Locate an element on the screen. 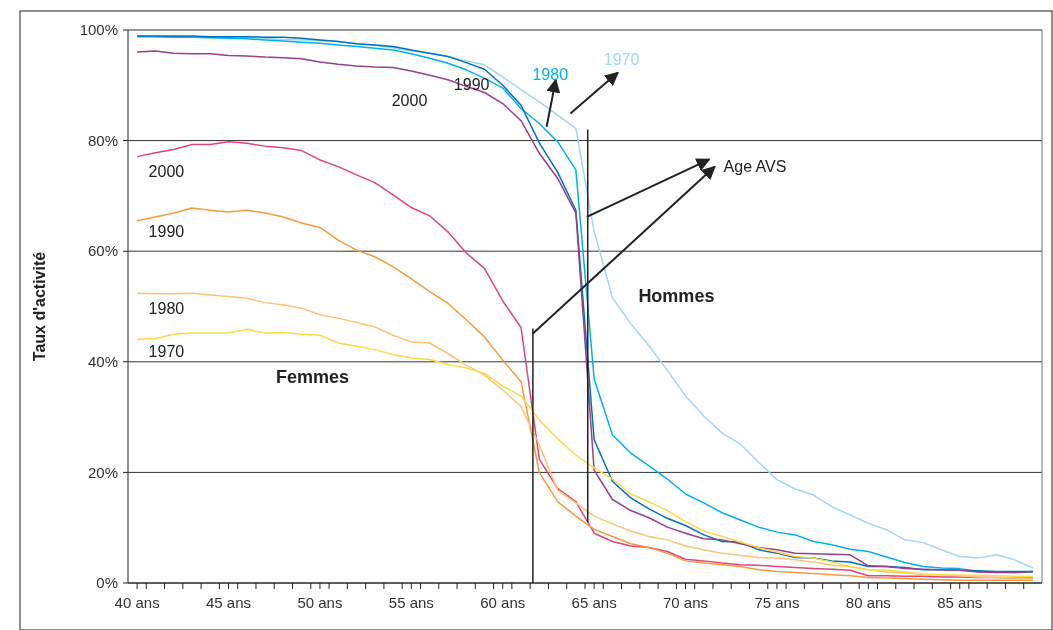  y-tick-label: 60% is located at coordinates (102, 251).